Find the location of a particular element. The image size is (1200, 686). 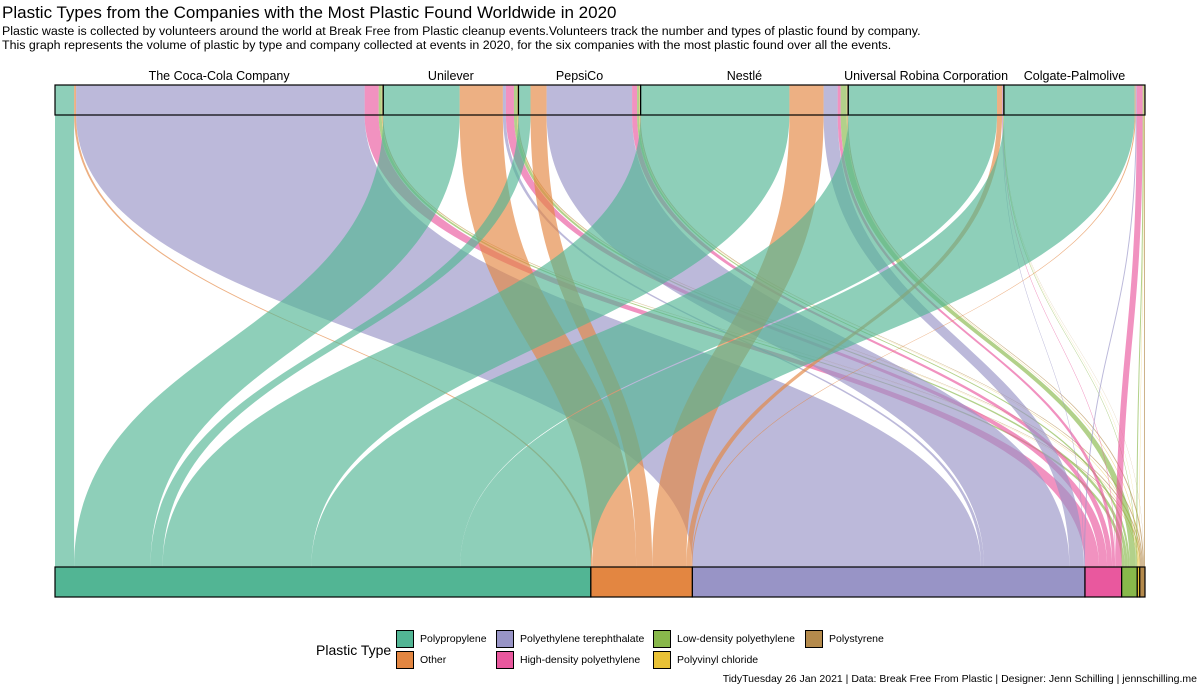

legend-swatch-hdpe is located at coordinates (505, 660).